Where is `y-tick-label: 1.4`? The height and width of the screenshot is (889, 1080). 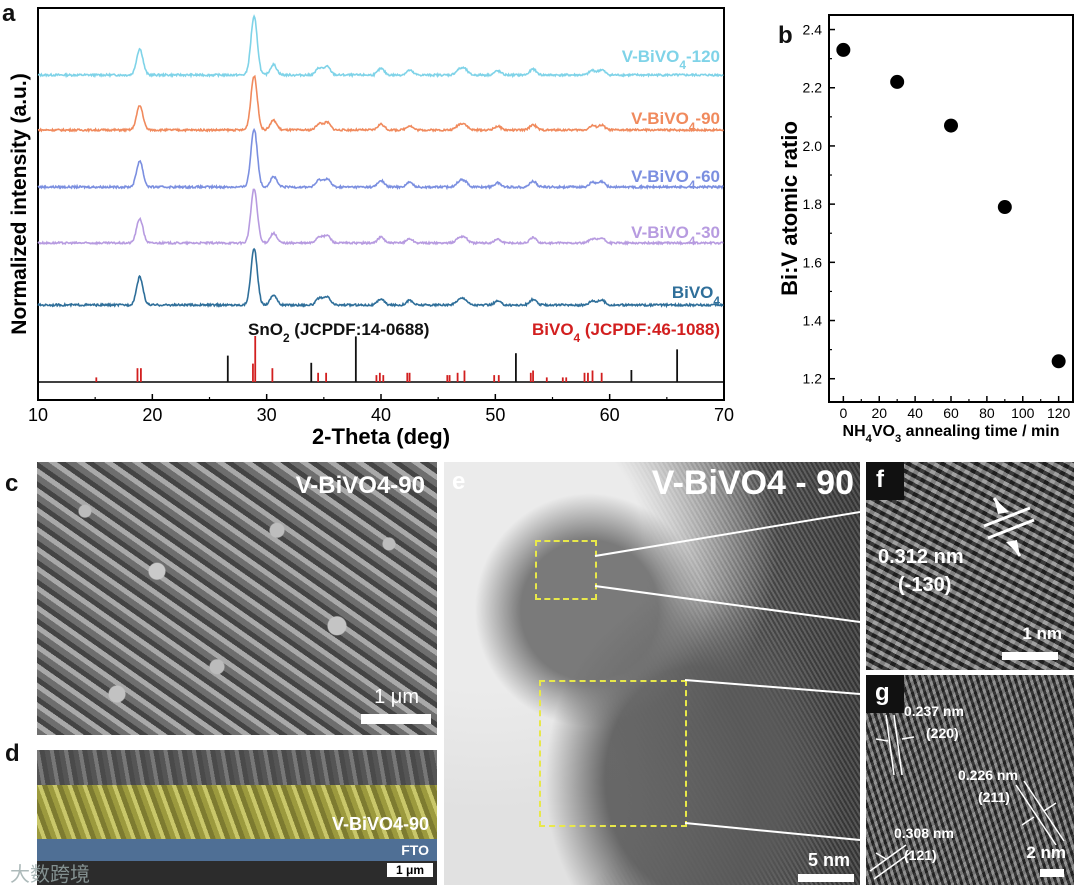 y-tick-label: 1.4 is located at coordinates (813, 321).